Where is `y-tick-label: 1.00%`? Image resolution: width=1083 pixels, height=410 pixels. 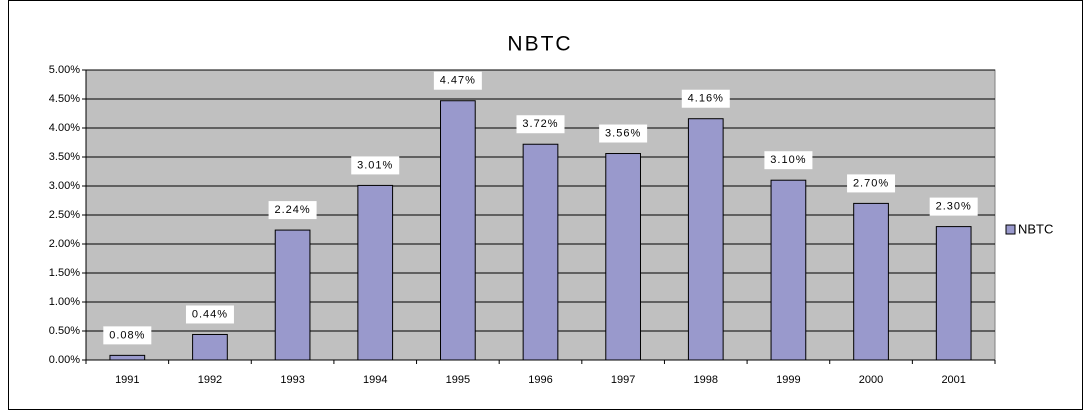
y-tick-label: 1.00% is located at coordinates (64, 302).